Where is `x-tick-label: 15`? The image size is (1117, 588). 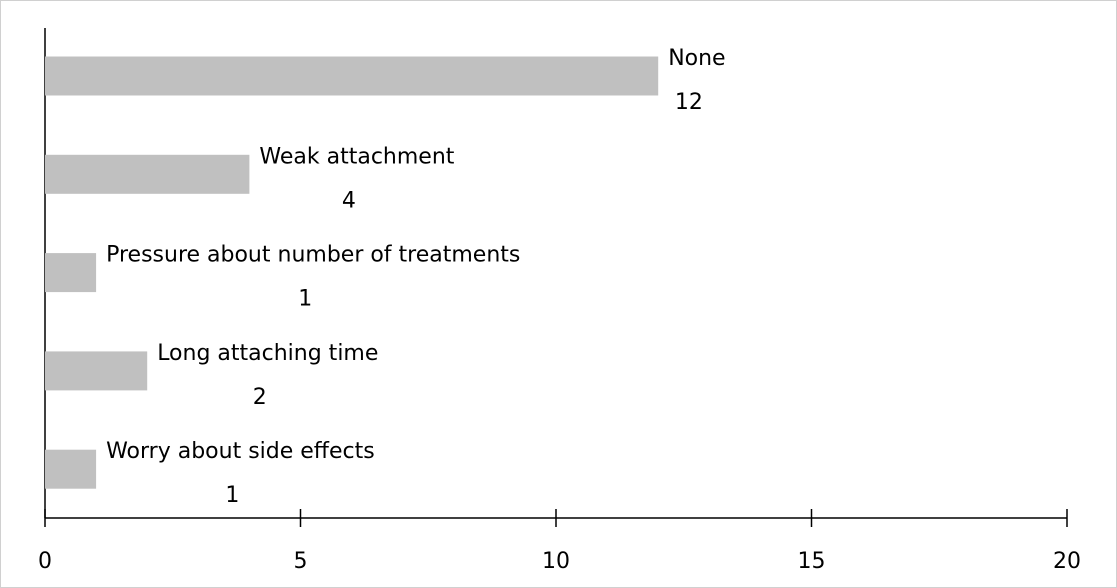
x-tick-label: 15 is located at coordinates (812, 561).